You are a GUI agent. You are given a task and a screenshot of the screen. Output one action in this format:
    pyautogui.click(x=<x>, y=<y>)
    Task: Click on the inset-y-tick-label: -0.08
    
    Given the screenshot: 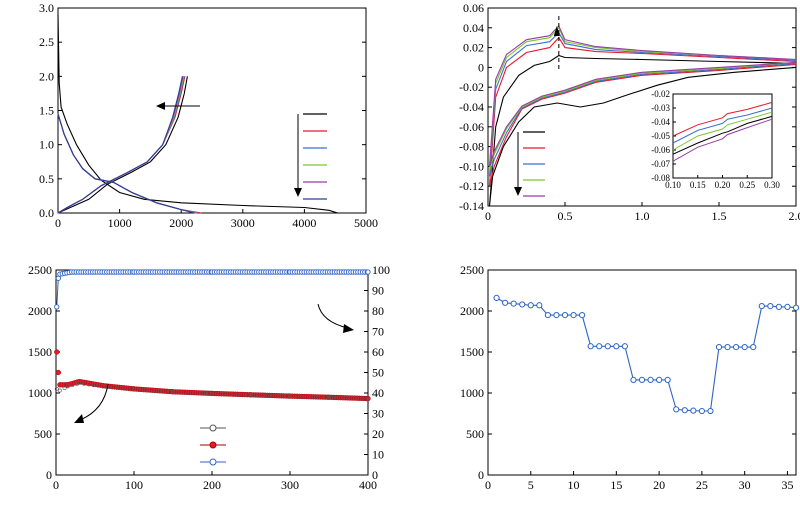 What is the action you would take?
    pyautogui.click(x=660, y=178)
    